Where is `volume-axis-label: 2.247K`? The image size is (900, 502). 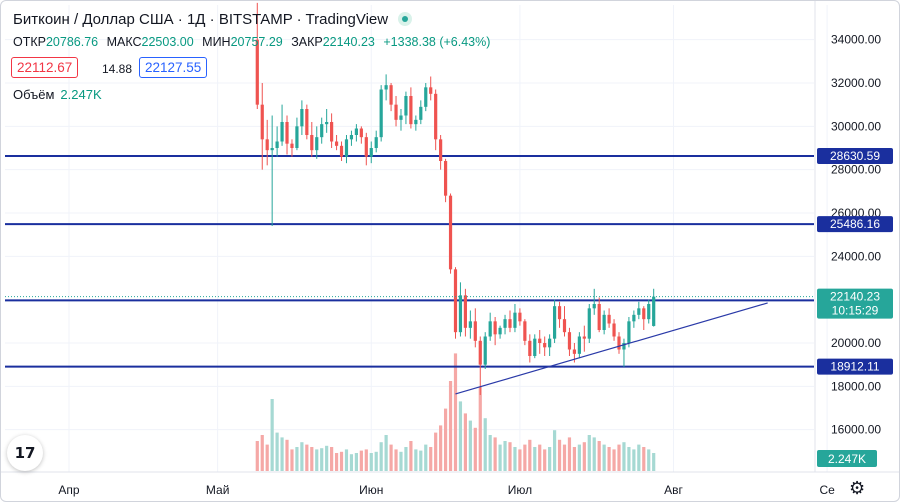 volume-axis-label: 2.247K is located at coordinates (847, 459).